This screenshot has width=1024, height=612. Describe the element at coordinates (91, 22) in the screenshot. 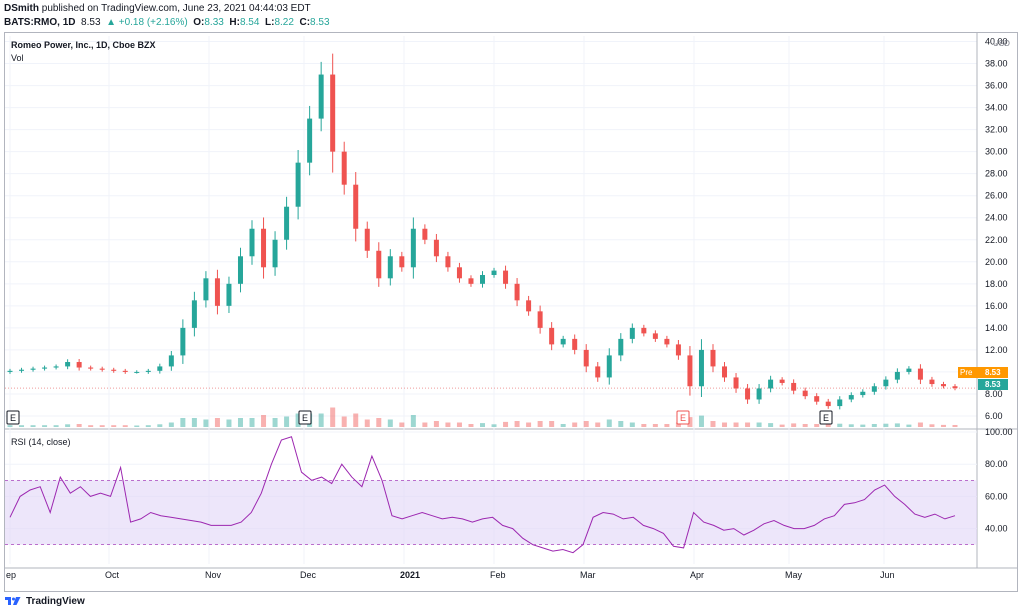

I see `last-price: 8.53` at that location.